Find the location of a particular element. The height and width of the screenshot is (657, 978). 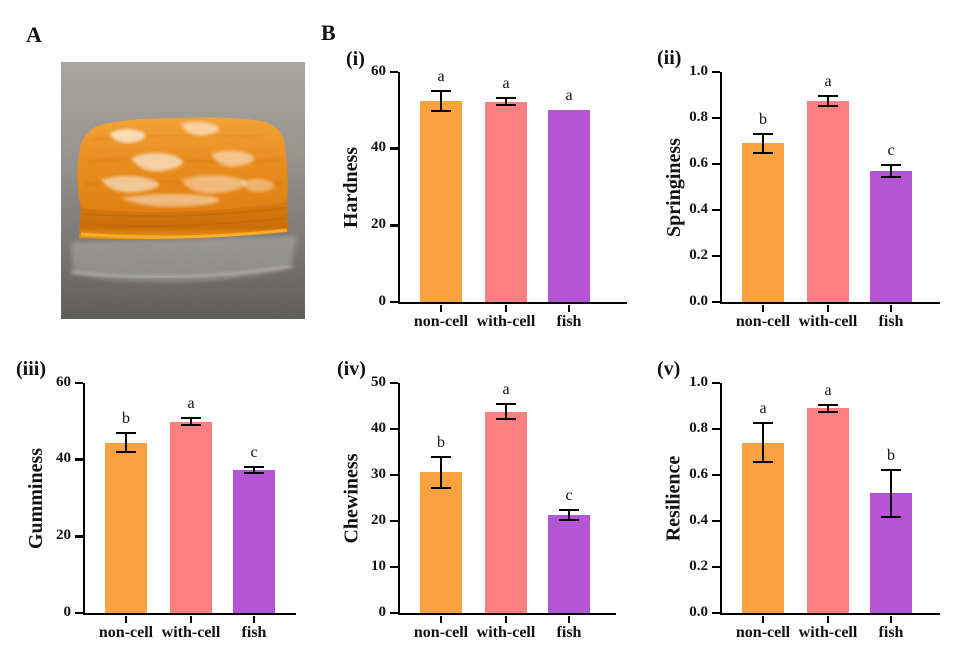

chart-ii-ylabel: Springiness is located at coordinates (674, 187).